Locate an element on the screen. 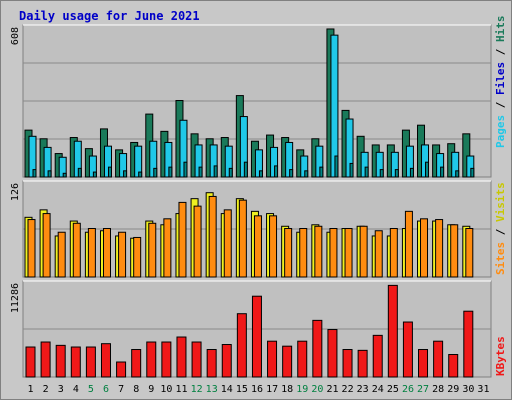  x-label-day-24: 24 is located at coordinates (378, 389).